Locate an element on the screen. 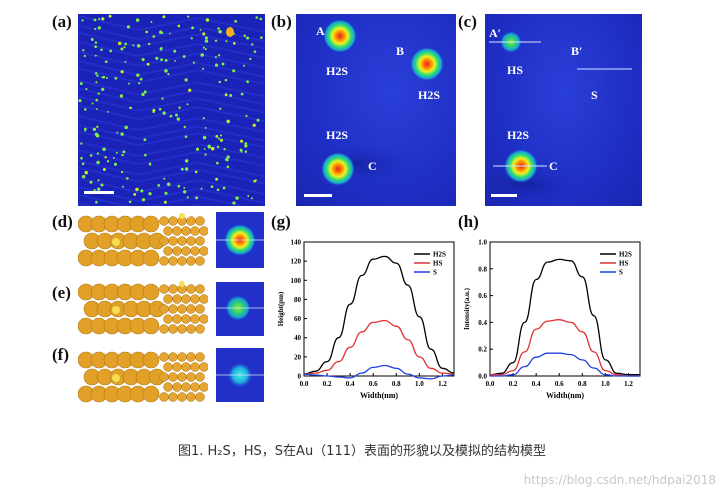 The width and height of the screenshot is (724, 495). panel-label-d: (d) is located at coordinates (62, 221).